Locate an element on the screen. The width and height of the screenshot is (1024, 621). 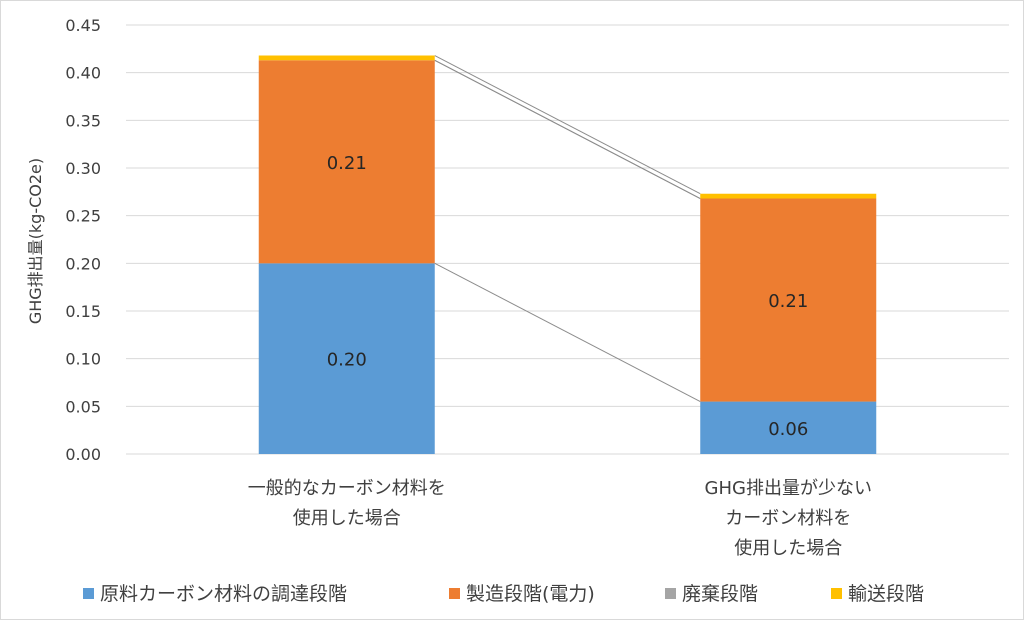
y-tick-labels: 0.00 0.05 0.10 0.15 0.20 0.25 0.30 0.35 0.40 0.45 is located at coordinates (83, 240).